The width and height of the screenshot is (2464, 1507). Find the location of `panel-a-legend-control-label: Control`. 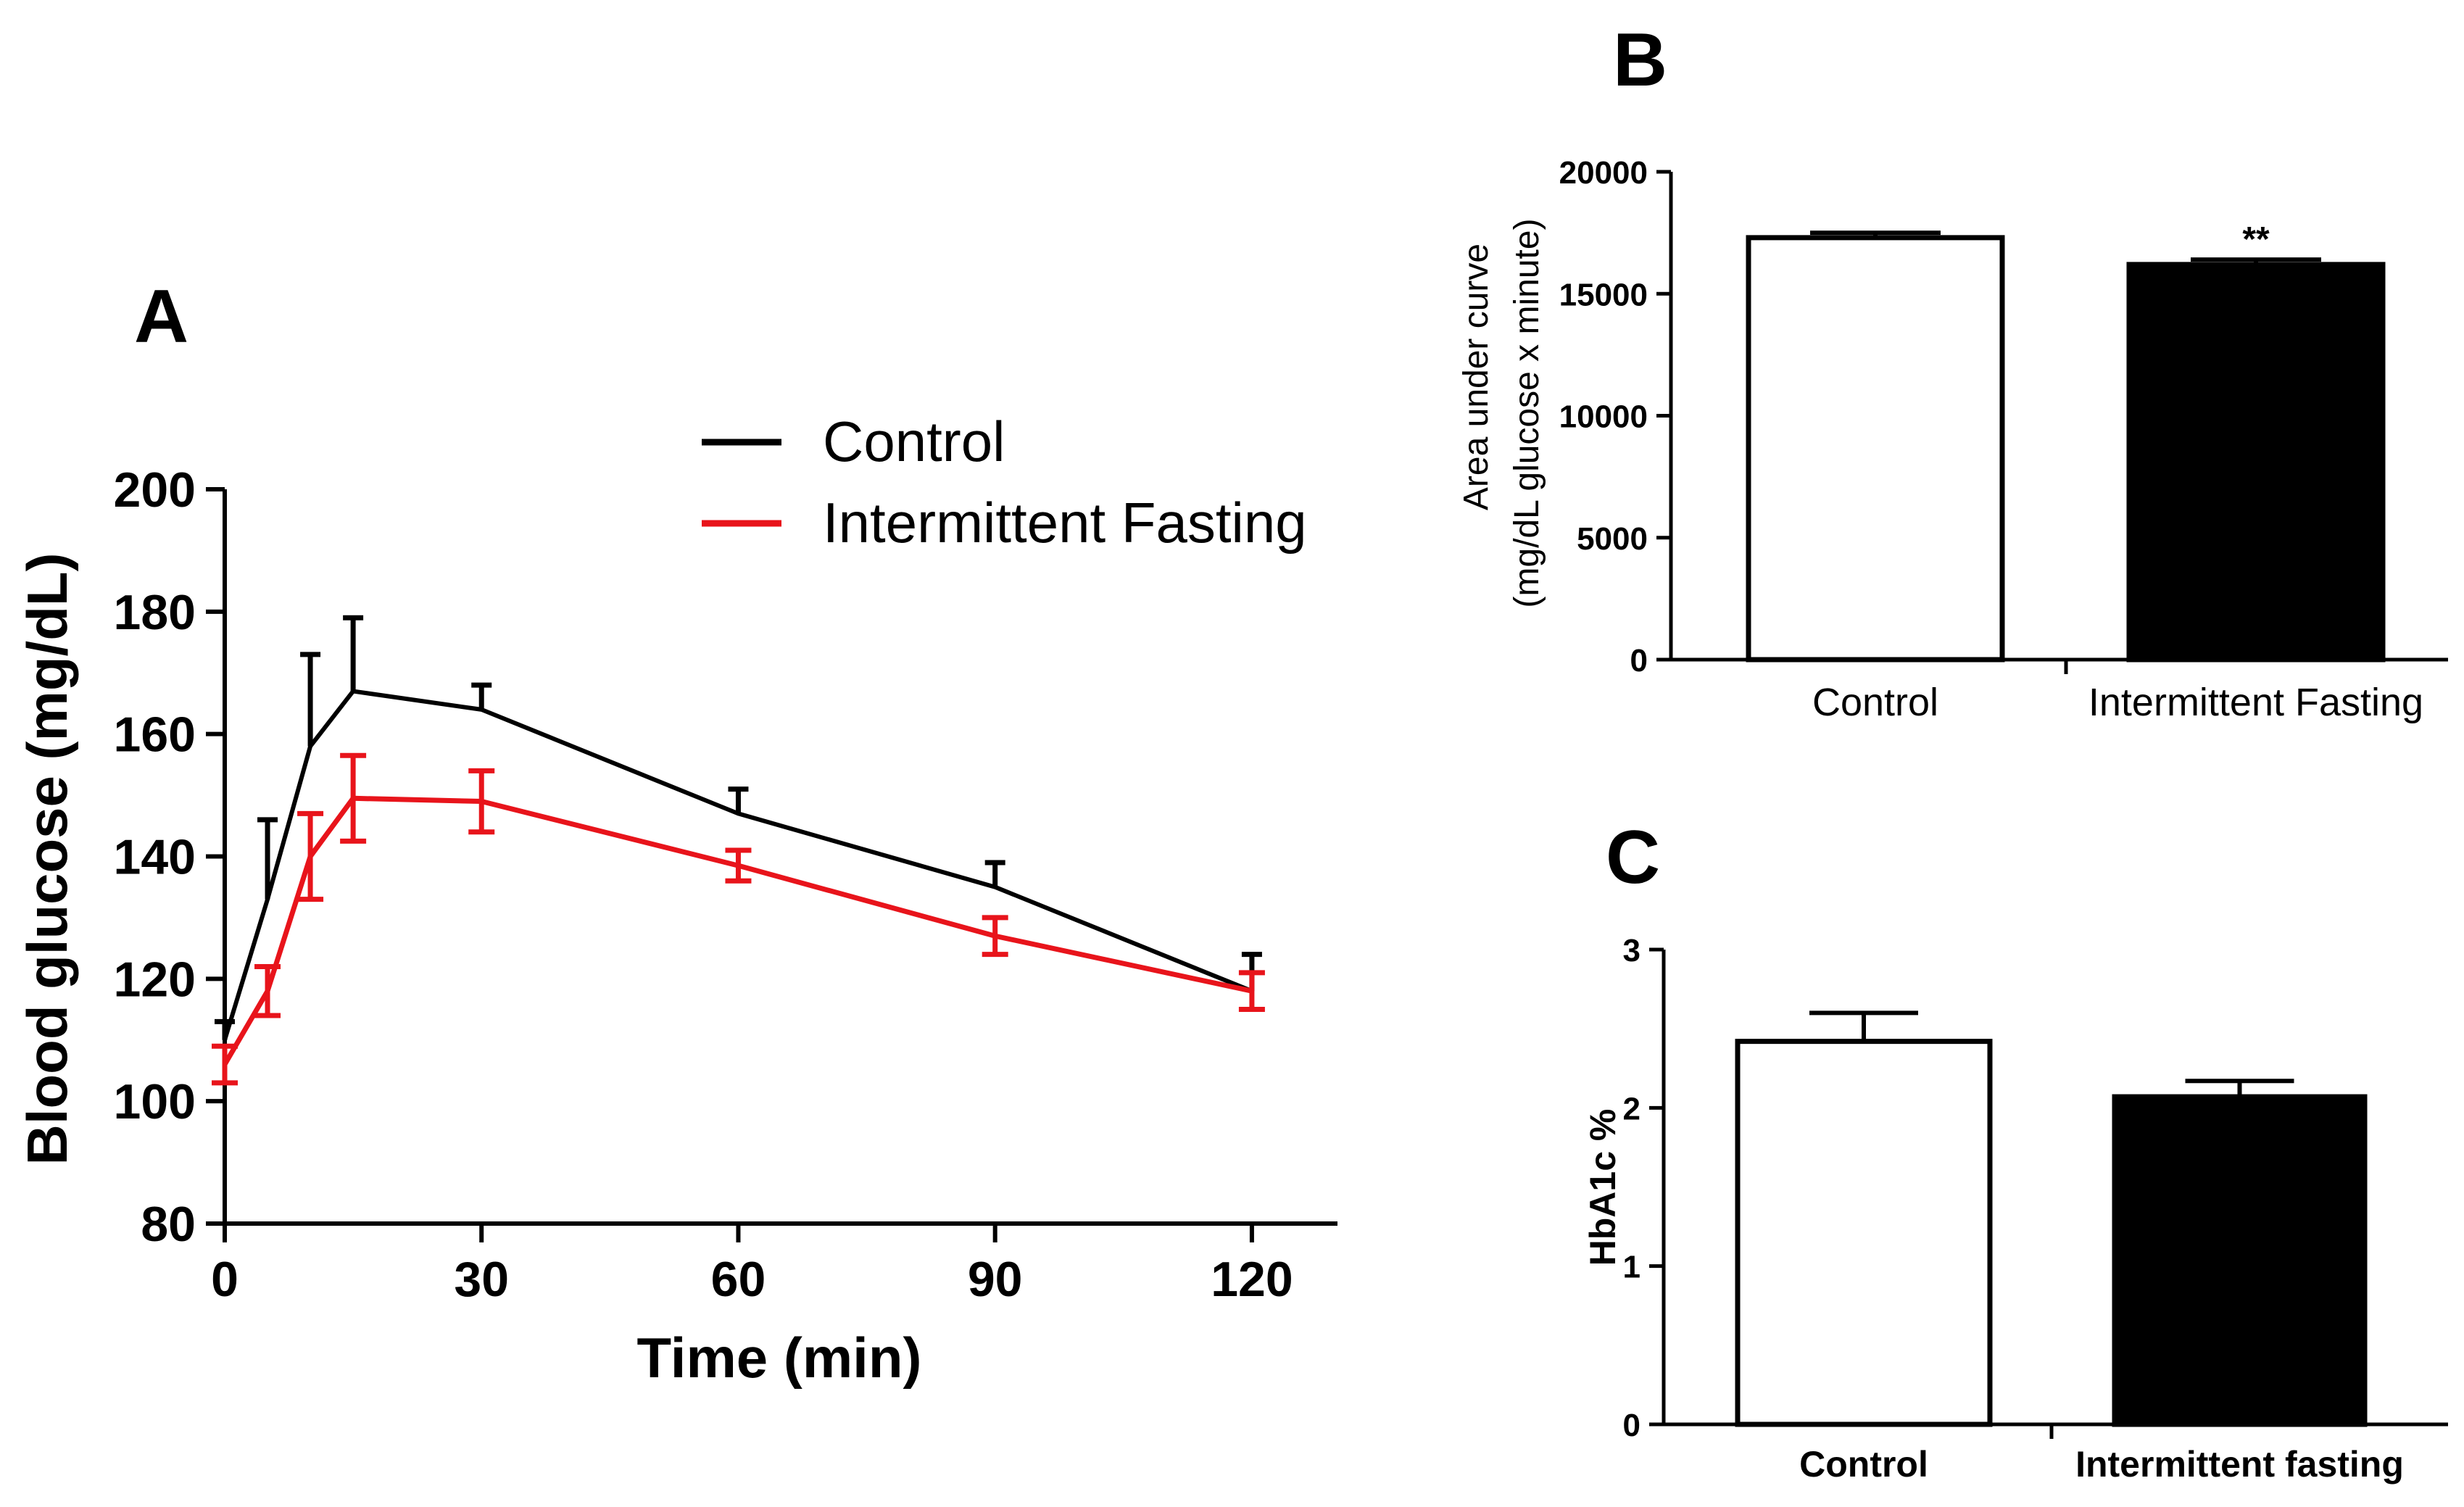

panel-a-legend-control-label: Control is located at coordinates (914, 442).